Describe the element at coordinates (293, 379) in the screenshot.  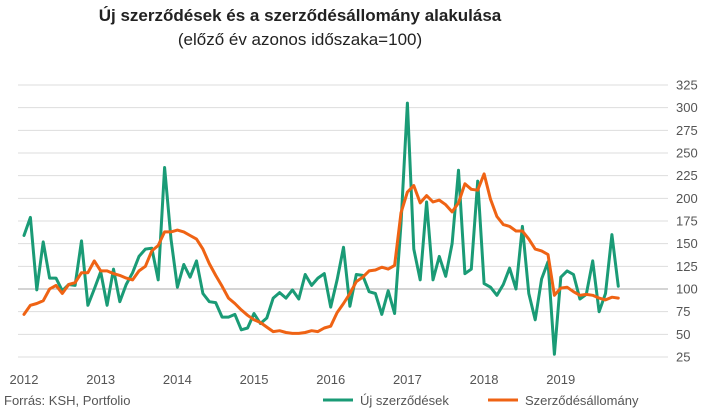
I see `x-axis-ticks: 2012 2013 2014 2015 2016 2017 2018 2019` at that location.